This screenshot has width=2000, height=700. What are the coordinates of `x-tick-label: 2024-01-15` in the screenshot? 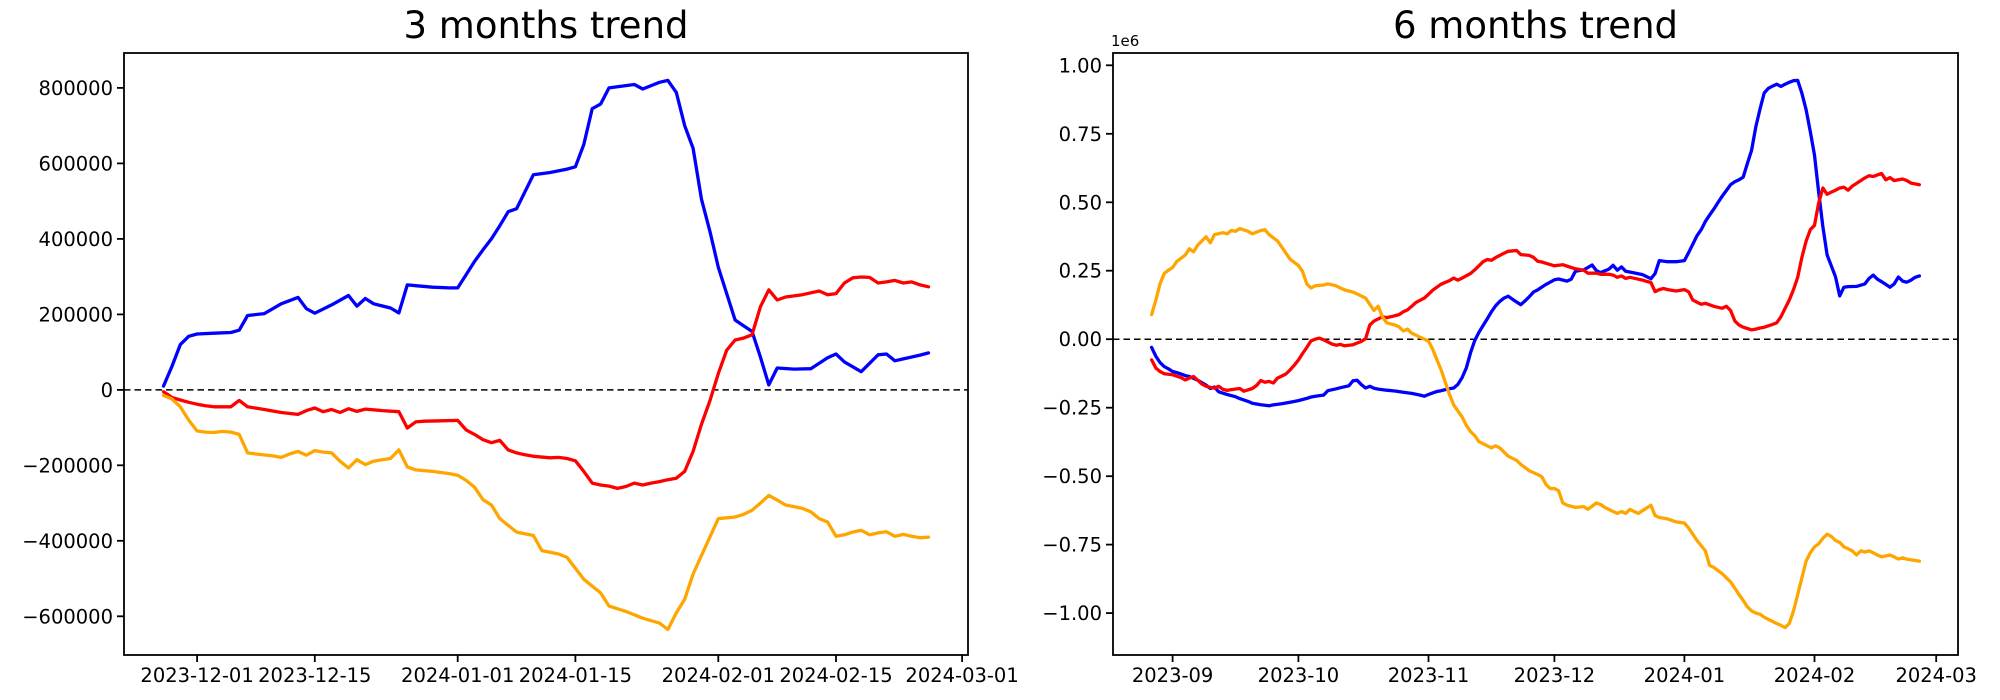 It's located at (575, 675).